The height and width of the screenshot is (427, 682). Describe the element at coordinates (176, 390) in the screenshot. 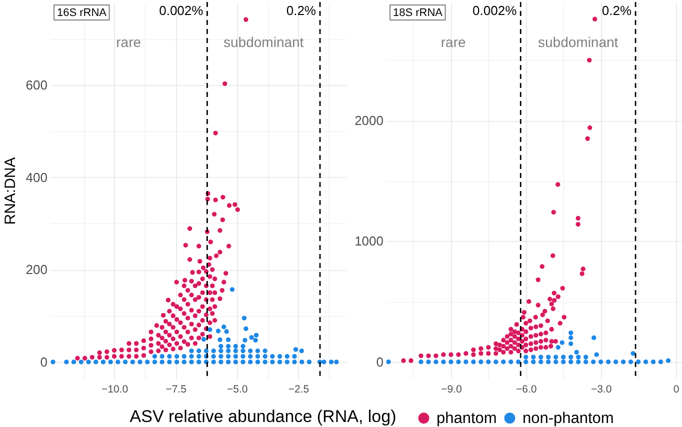

I see `x-tick-label: −7.5` at that location.